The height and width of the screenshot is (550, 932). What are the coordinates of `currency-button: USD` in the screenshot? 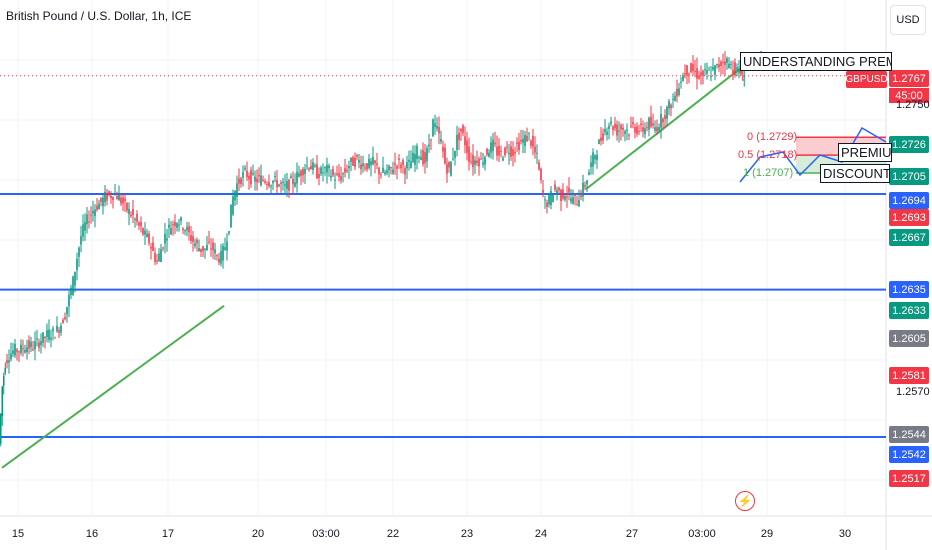 It's located at (908, 20).